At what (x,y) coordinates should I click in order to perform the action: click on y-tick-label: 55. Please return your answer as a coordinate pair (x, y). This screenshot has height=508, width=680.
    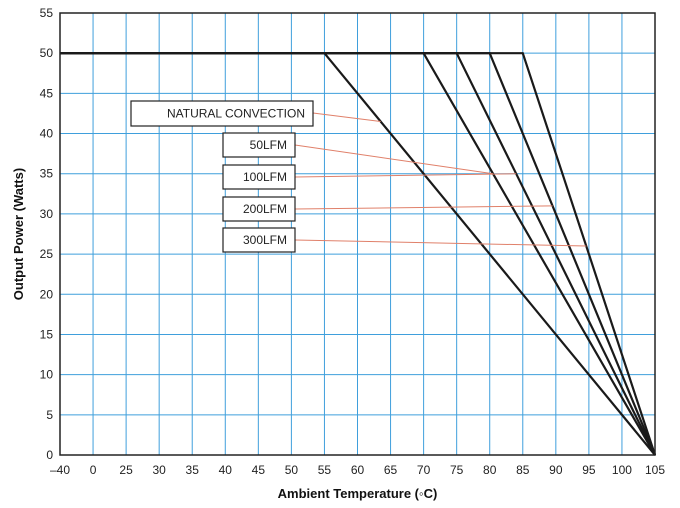
    Looking at the image, I should click on (47, 13).